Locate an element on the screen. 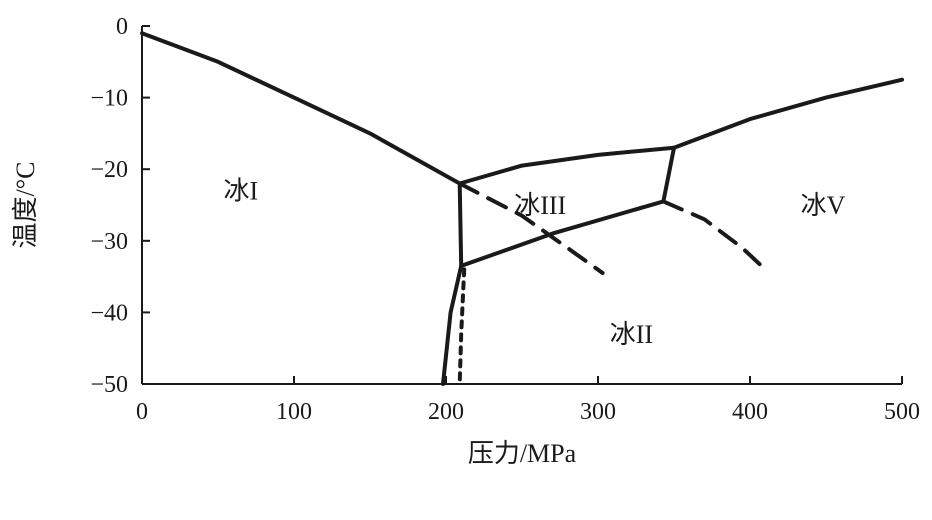 The height and width of the screenshot is (520, 932). phase-region-label: 冰II is located at coordinates (631, 334).